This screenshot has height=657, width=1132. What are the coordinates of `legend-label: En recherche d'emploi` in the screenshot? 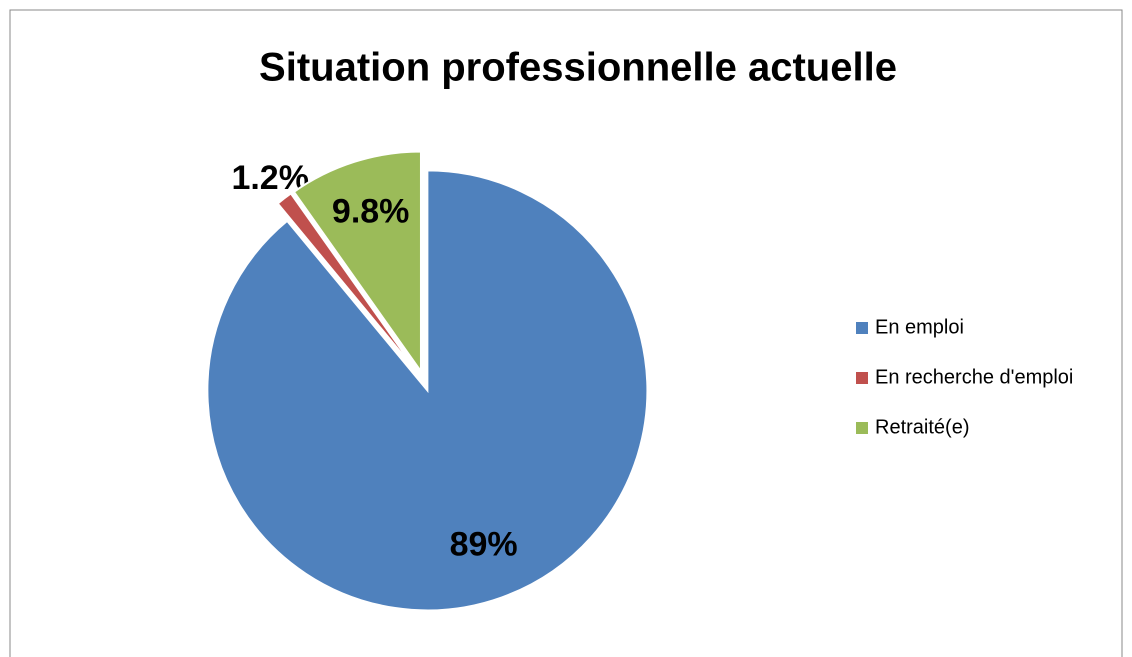 It's located at (974, 377).